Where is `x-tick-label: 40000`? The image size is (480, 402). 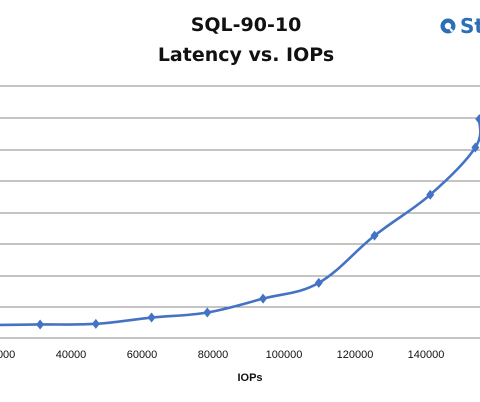
x-tick-label: 40000 is located at coordinates (71, 355).